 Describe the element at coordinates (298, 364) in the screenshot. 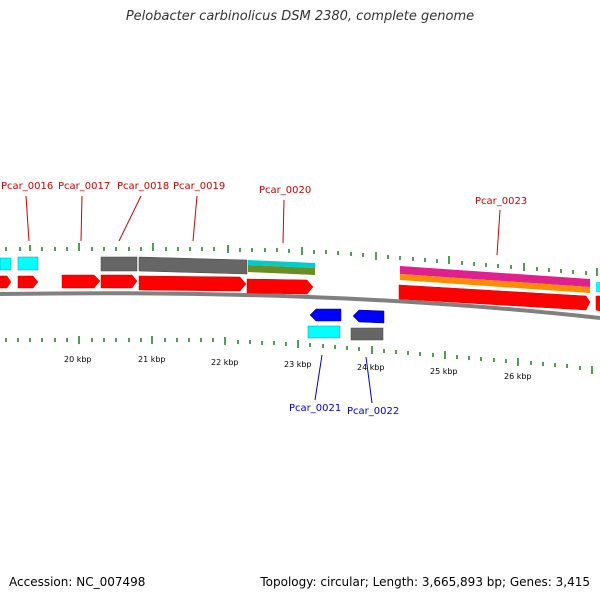

I see `scale-label-23kbp: 23 kbp` at that location.